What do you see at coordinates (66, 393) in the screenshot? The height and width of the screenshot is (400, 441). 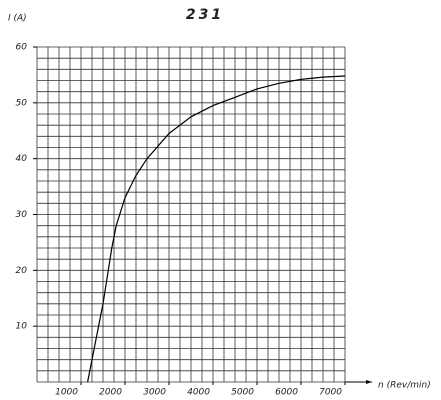 I see `x-tick-label: 1000` at bounding box center [66, 393].